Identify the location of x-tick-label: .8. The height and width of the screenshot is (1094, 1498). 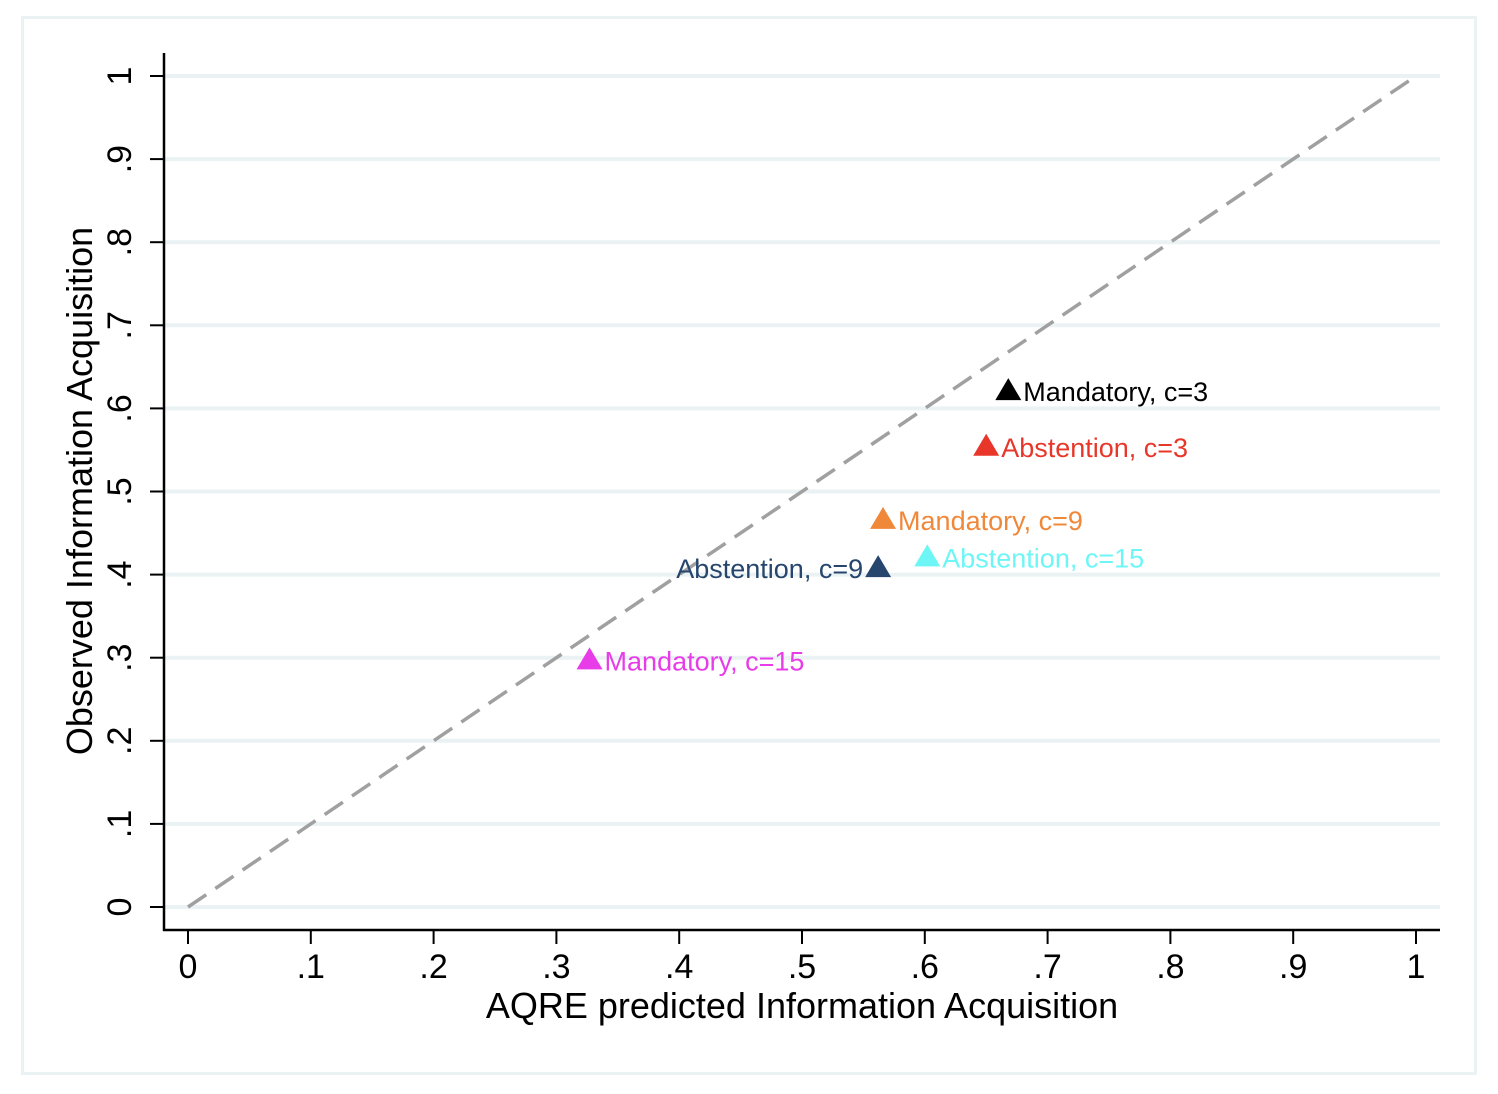
(1170, 967).